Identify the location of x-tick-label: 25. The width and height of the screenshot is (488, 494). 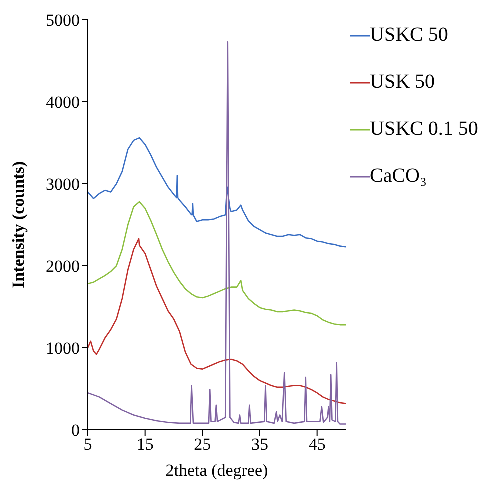
(203, 444).